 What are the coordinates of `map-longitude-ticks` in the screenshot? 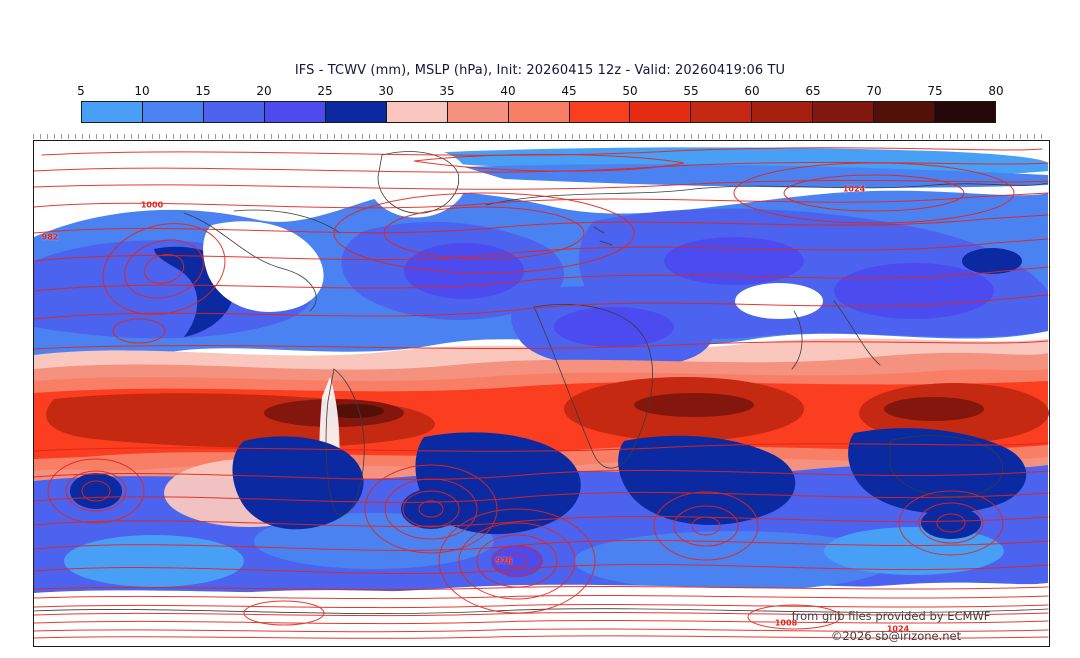 It's located at (540, 136).